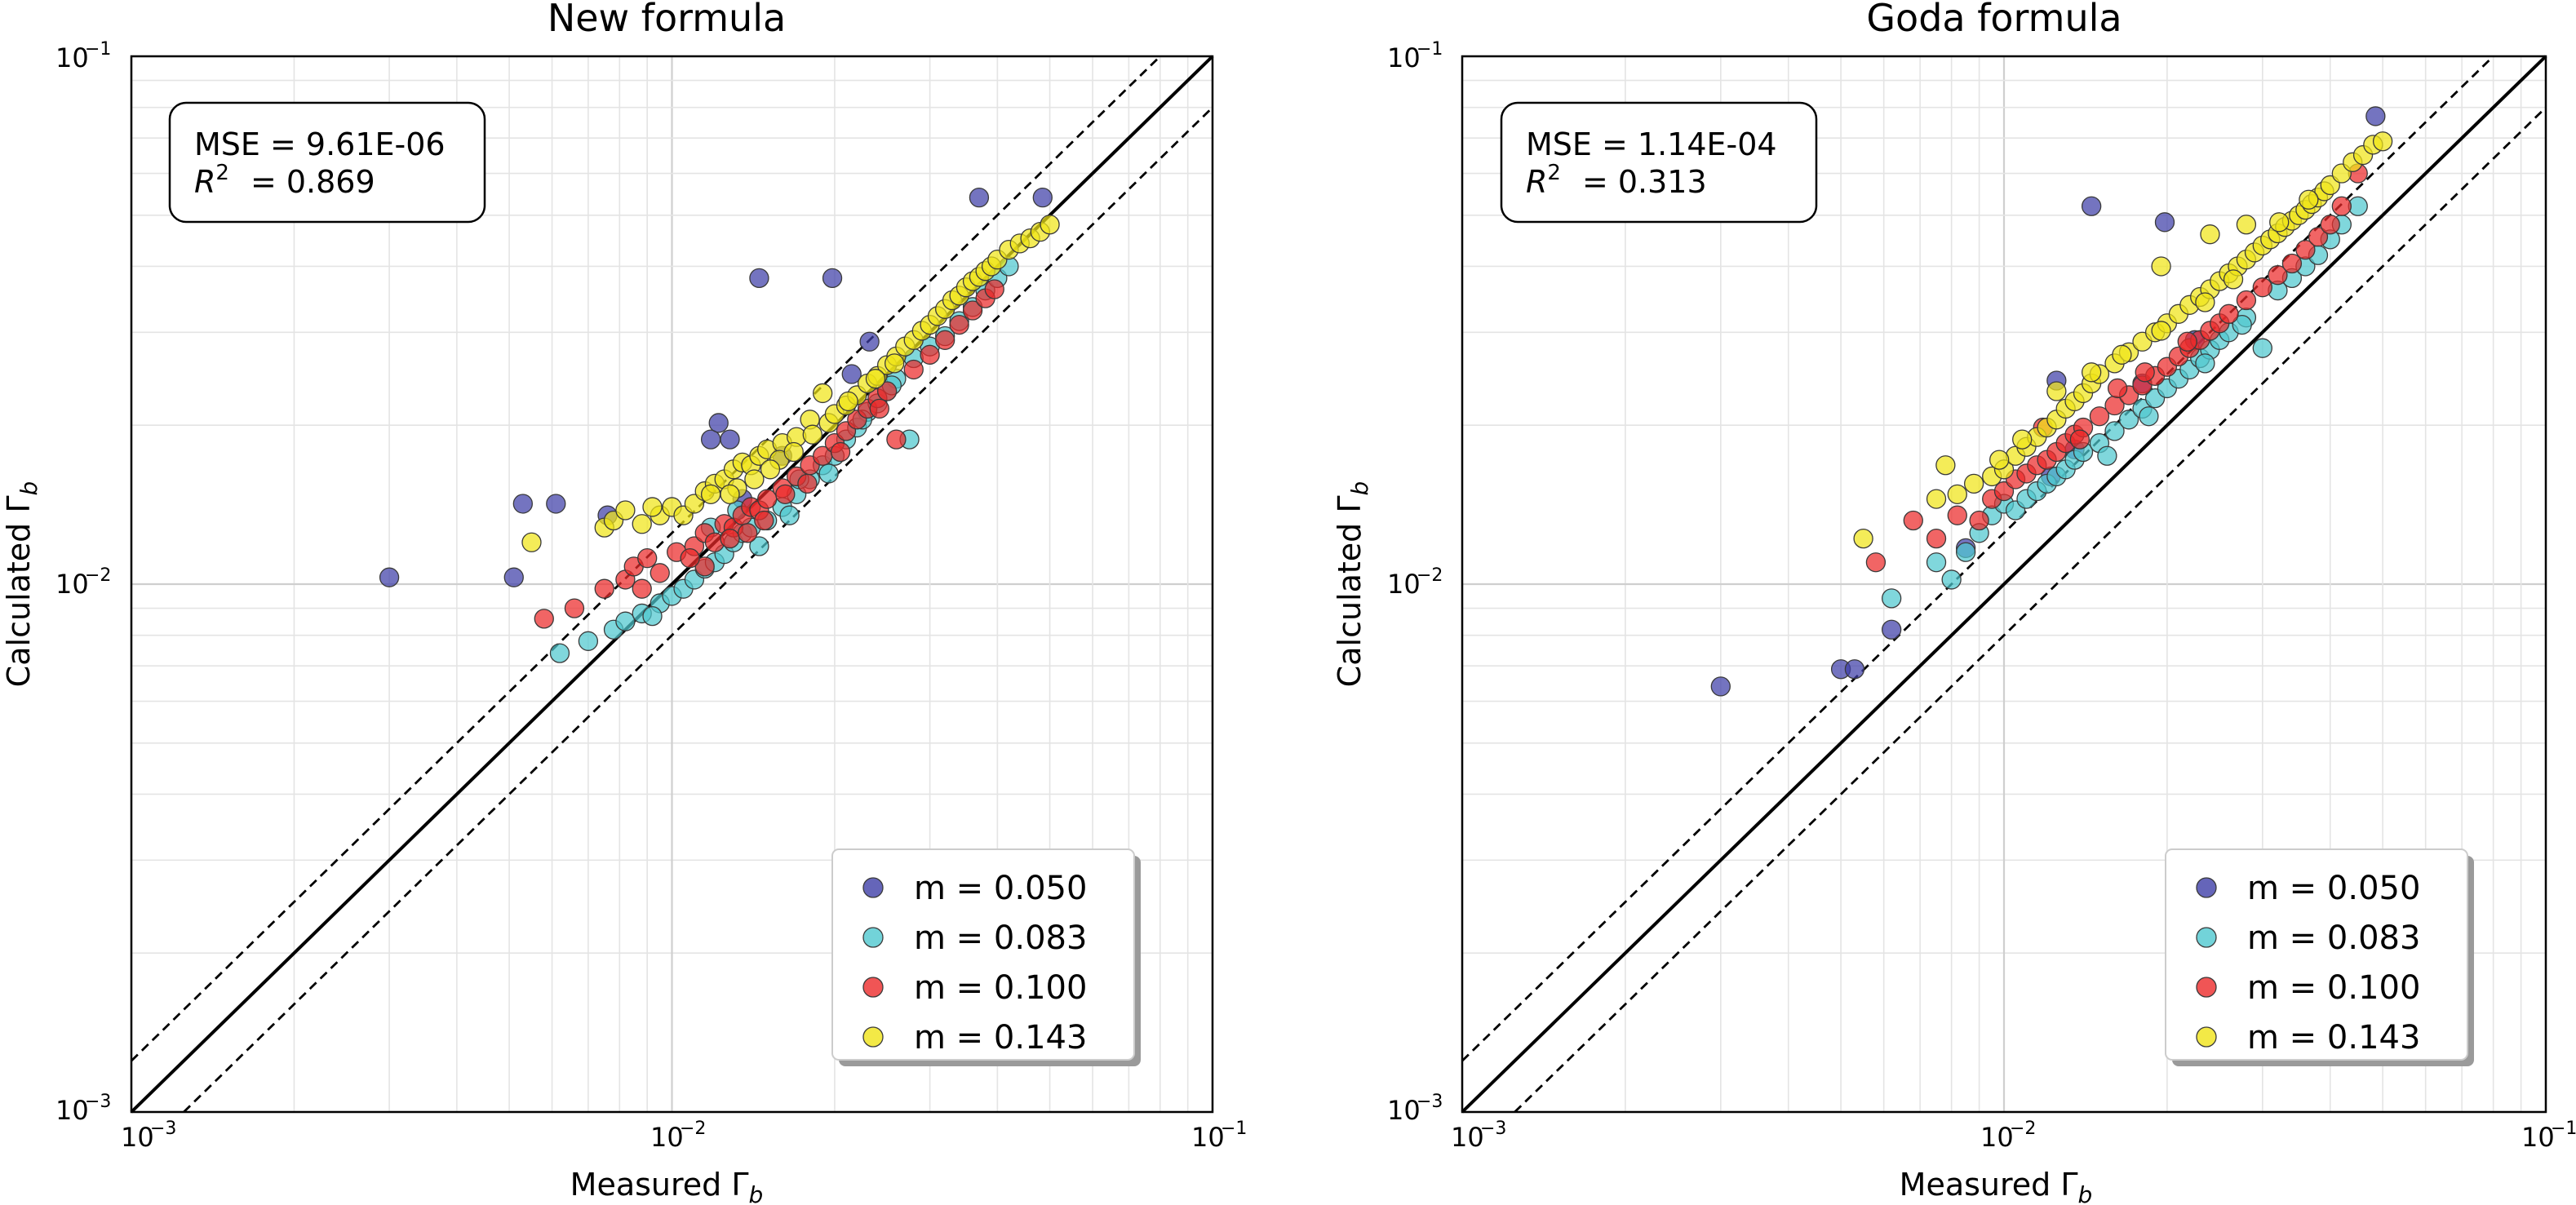 The image size is (2576, 1205). I want to click on x-tick-exponent: −1, so click(2563, 1129).